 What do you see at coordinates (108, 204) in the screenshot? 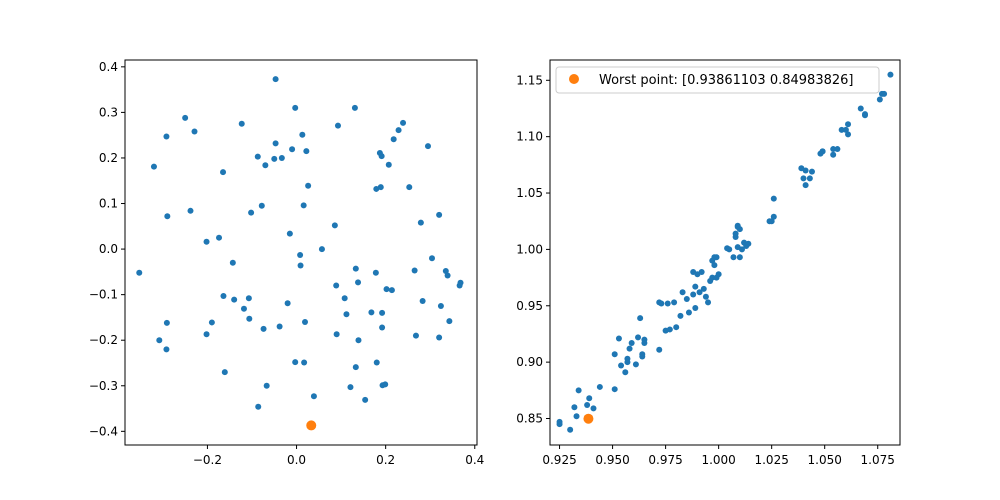
I see `y-tick-label: 0.1` at bounding box center [108, 204].